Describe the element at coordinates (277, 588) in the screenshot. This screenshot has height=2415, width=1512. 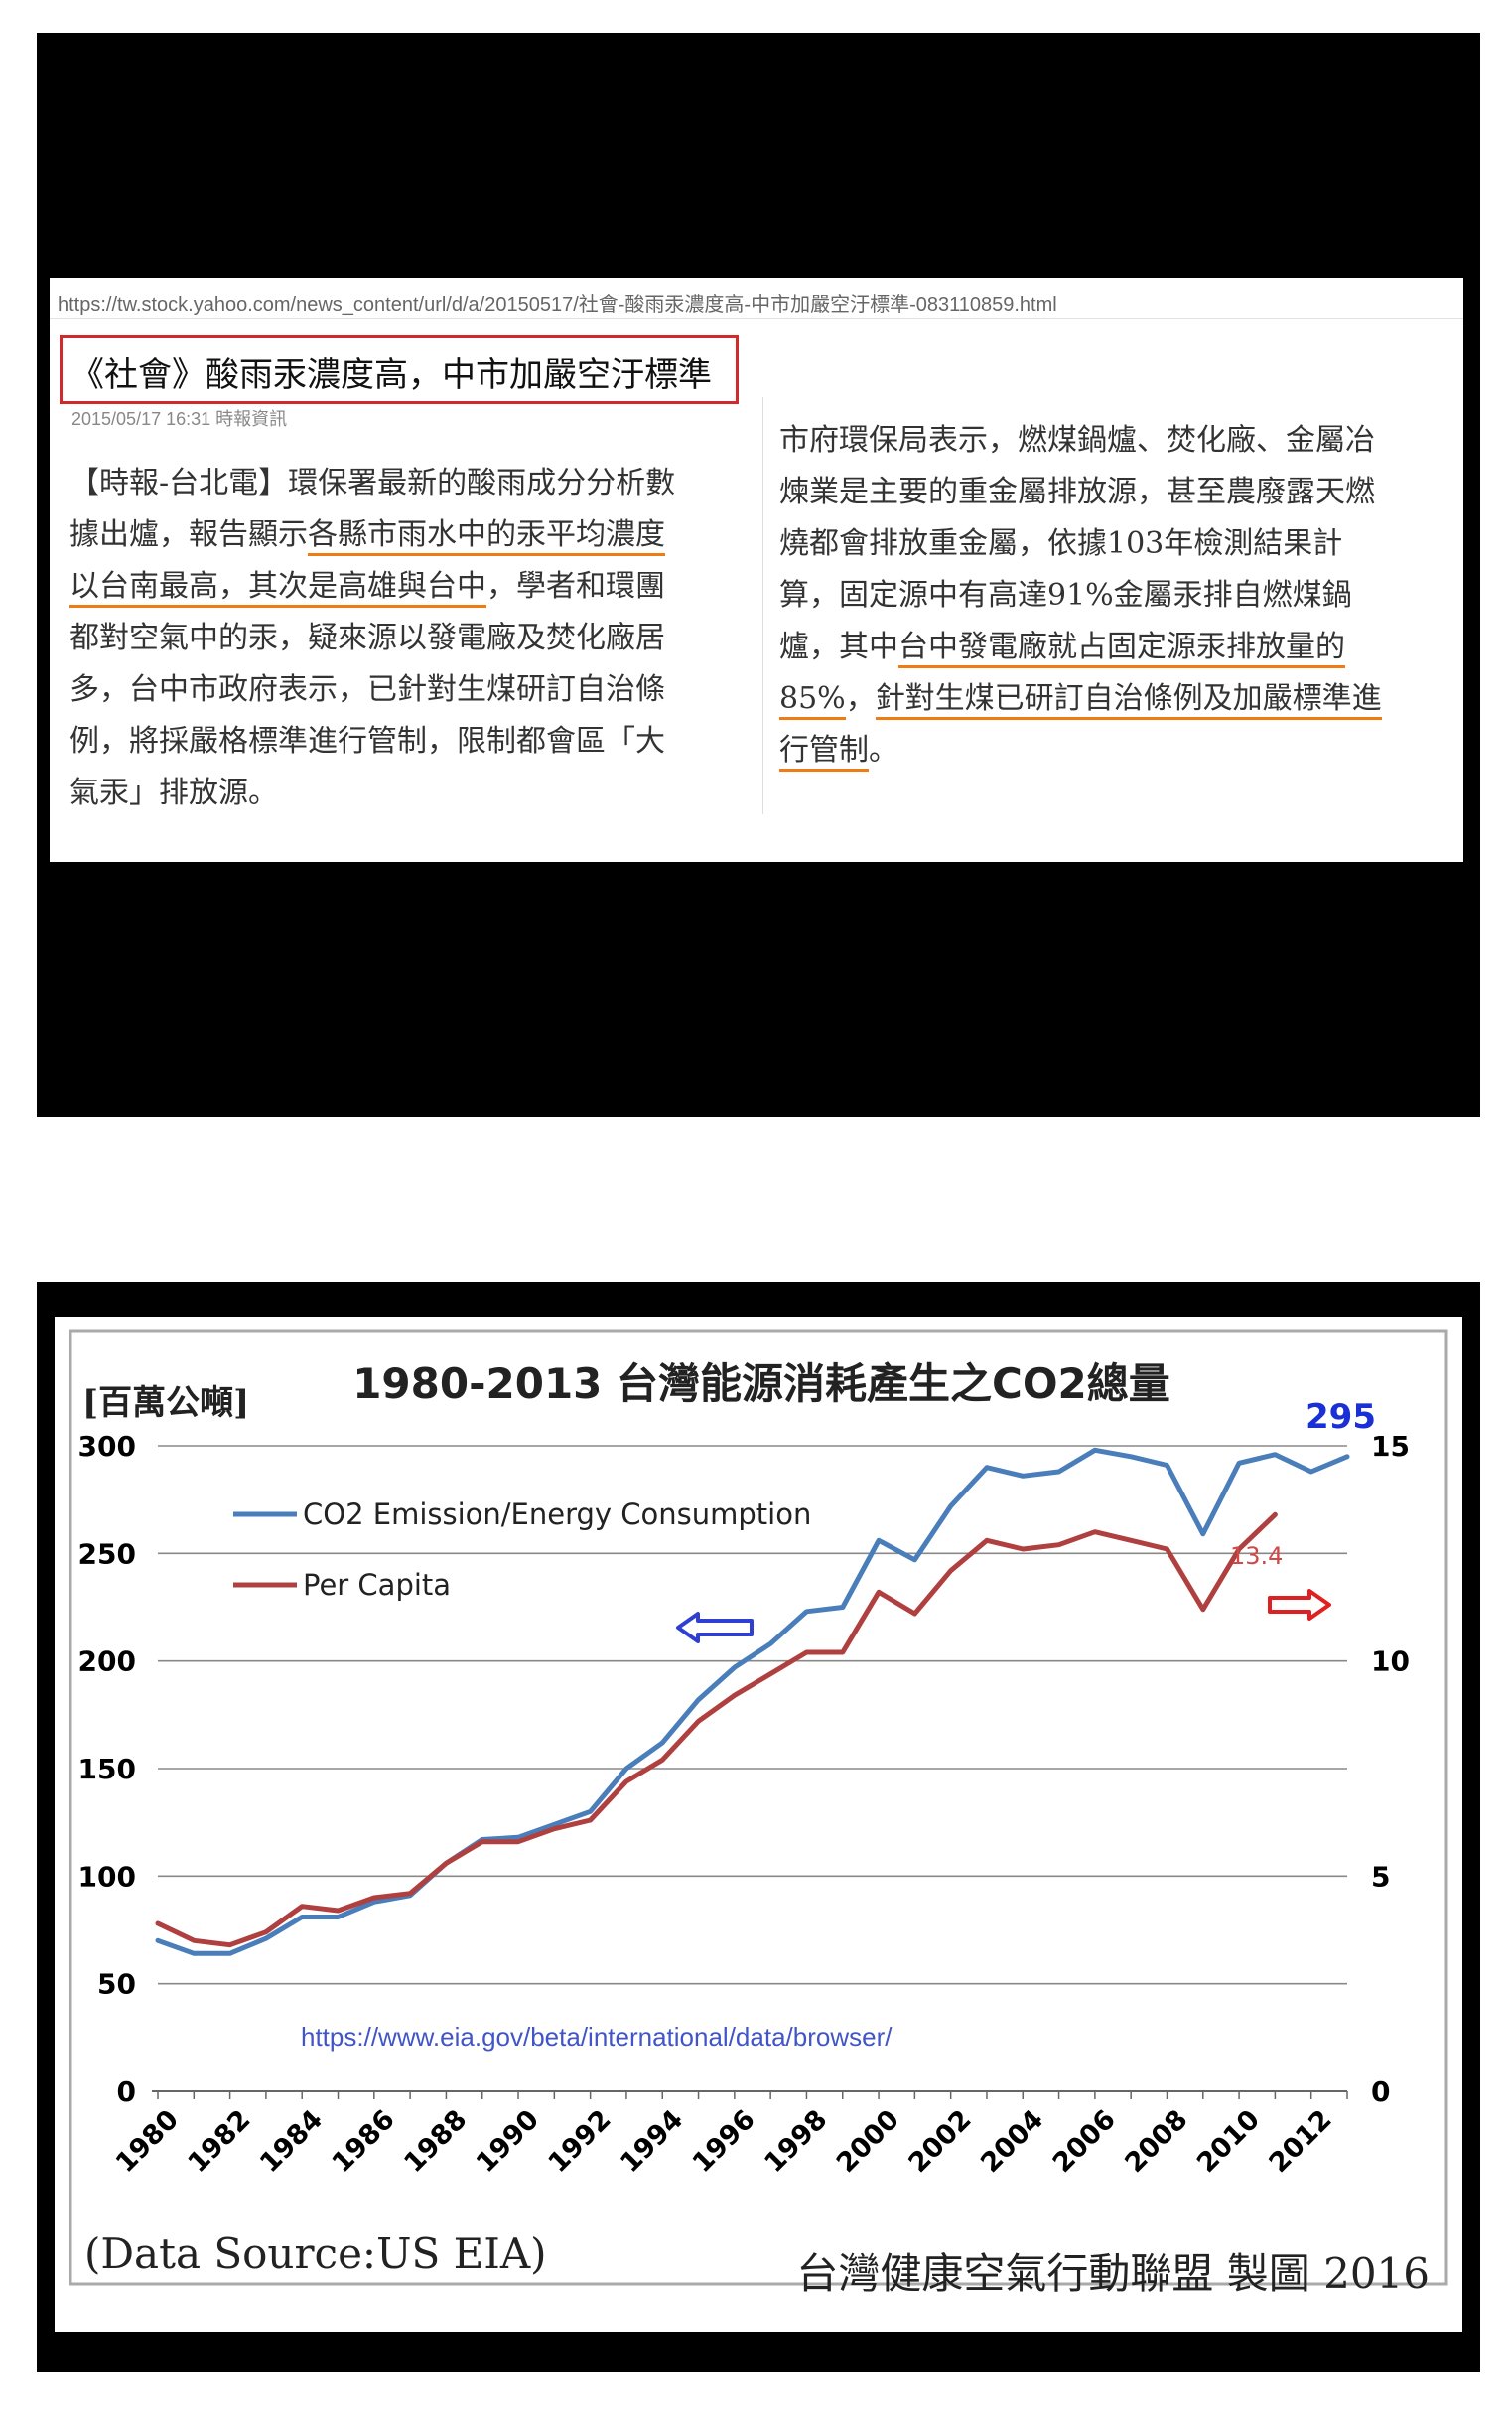
I see `underlined-text: 以台南最高，其次是高雄與台中` at that location.